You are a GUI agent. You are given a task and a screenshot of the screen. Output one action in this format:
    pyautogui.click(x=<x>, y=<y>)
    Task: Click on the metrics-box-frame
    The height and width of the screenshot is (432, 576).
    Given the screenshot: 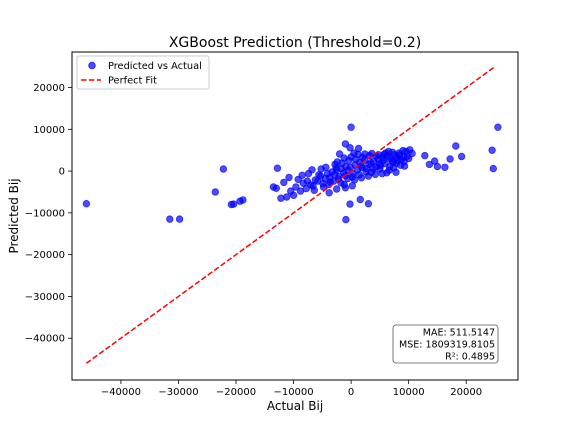 What is the action you would take?
    pyautogui.click(x=445, y=344)
    